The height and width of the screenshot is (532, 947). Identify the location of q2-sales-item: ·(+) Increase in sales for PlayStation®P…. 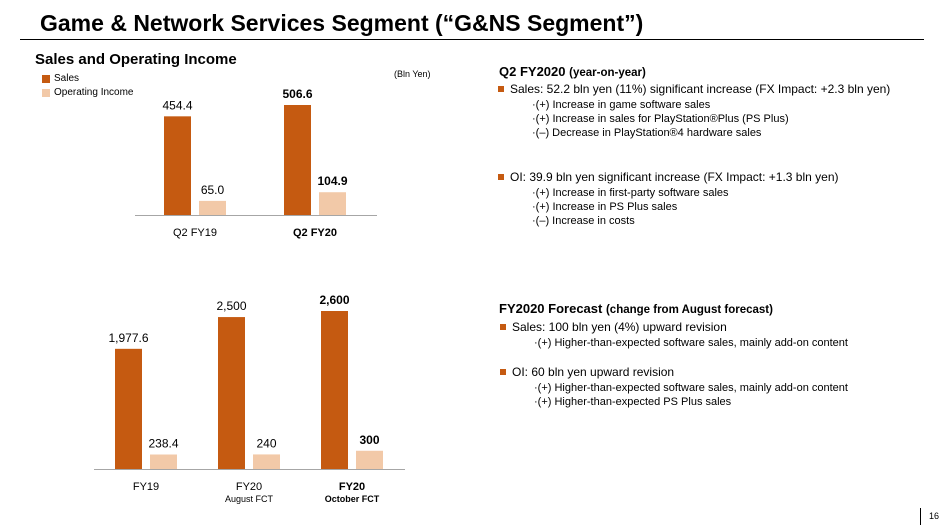
(660, 119).